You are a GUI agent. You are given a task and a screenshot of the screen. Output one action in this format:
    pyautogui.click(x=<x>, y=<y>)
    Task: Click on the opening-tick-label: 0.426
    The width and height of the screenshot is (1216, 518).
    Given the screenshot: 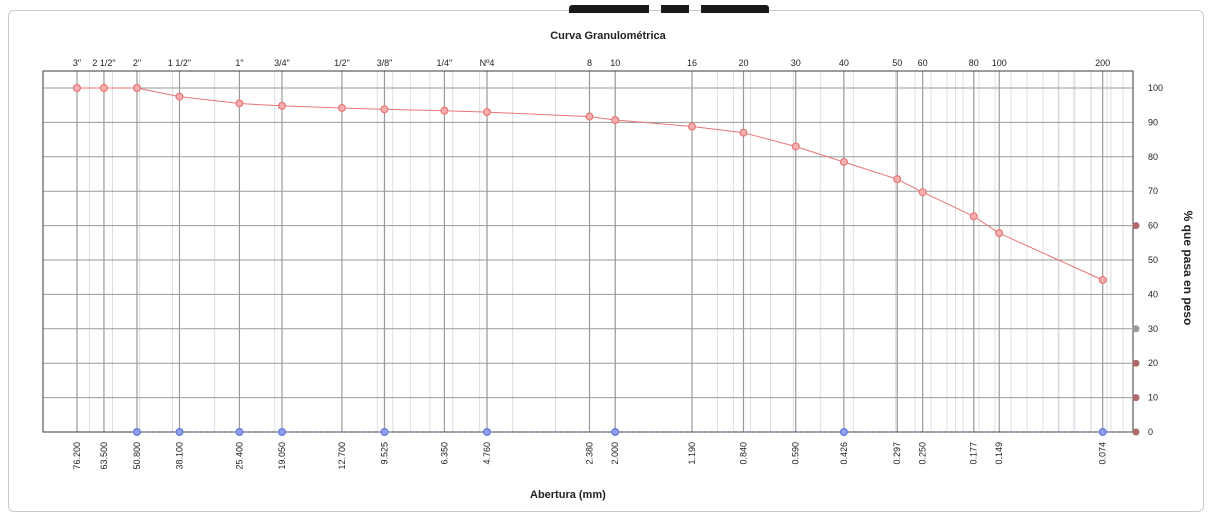 What is the action you would take?
    pyautogui.click(x=844, y=453)
    